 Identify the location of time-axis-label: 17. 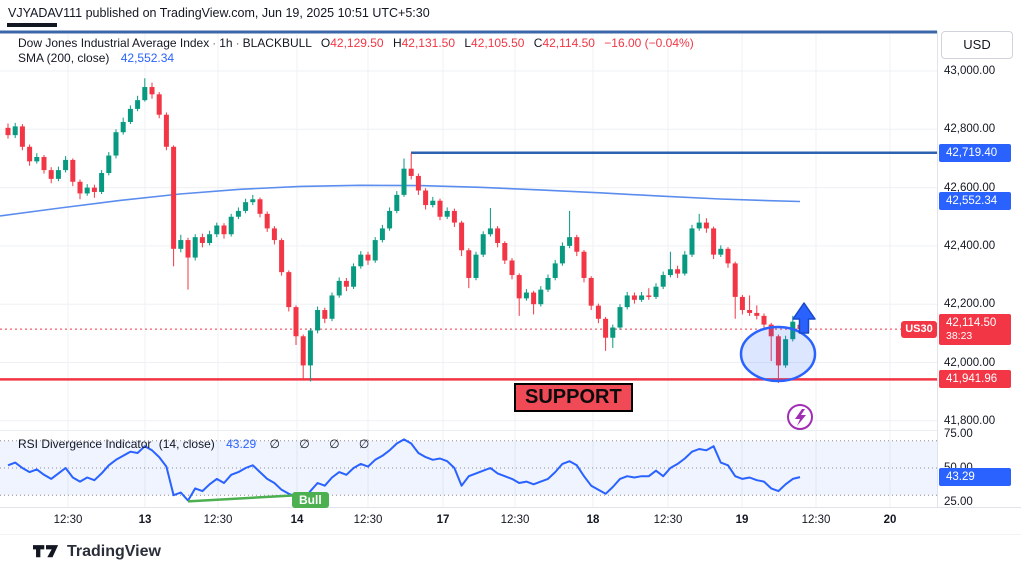
(443, 520).